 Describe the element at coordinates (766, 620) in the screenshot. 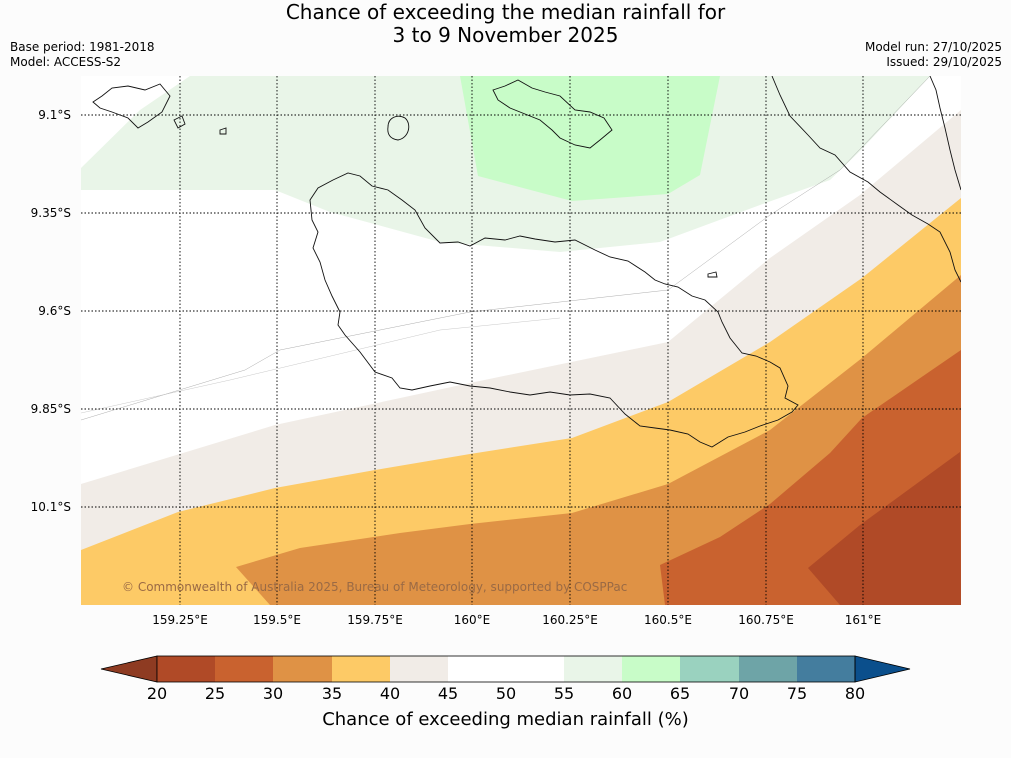

I see `lon-label: 160.75°E` at that location.